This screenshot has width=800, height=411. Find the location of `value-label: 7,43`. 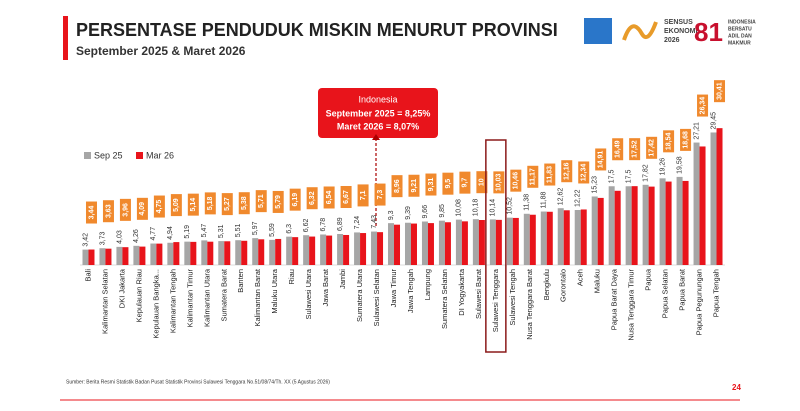

value-label: 7,43 is located at coordinates (374, 222).